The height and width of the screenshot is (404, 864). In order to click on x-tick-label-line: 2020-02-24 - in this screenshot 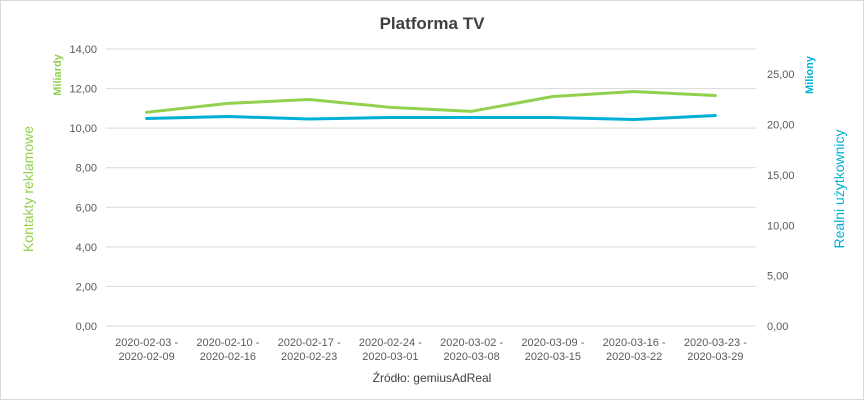, I will do `click(390, 343)`.